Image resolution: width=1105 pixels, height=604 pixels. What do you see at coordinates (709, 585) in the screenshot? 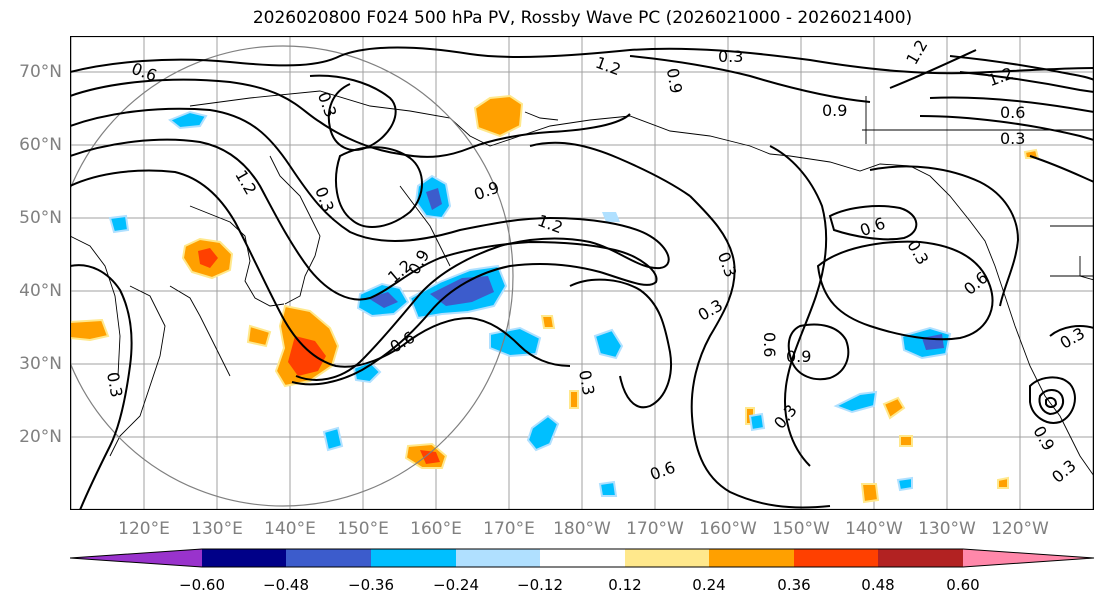
I see `colorbar-tick: 0.24` at bounding box center [709, 585].